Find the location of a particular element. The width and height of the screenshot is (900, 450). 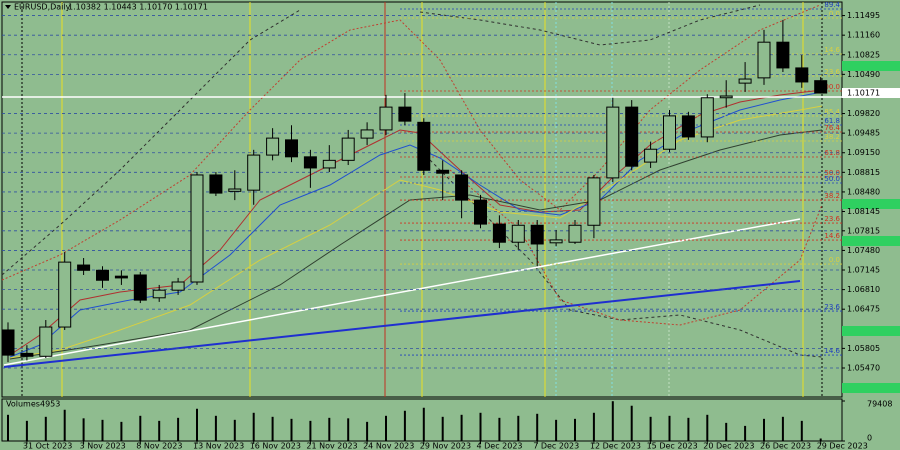

x-tick-label: 15 Dec 2023 is located at coordinates (672, 446).